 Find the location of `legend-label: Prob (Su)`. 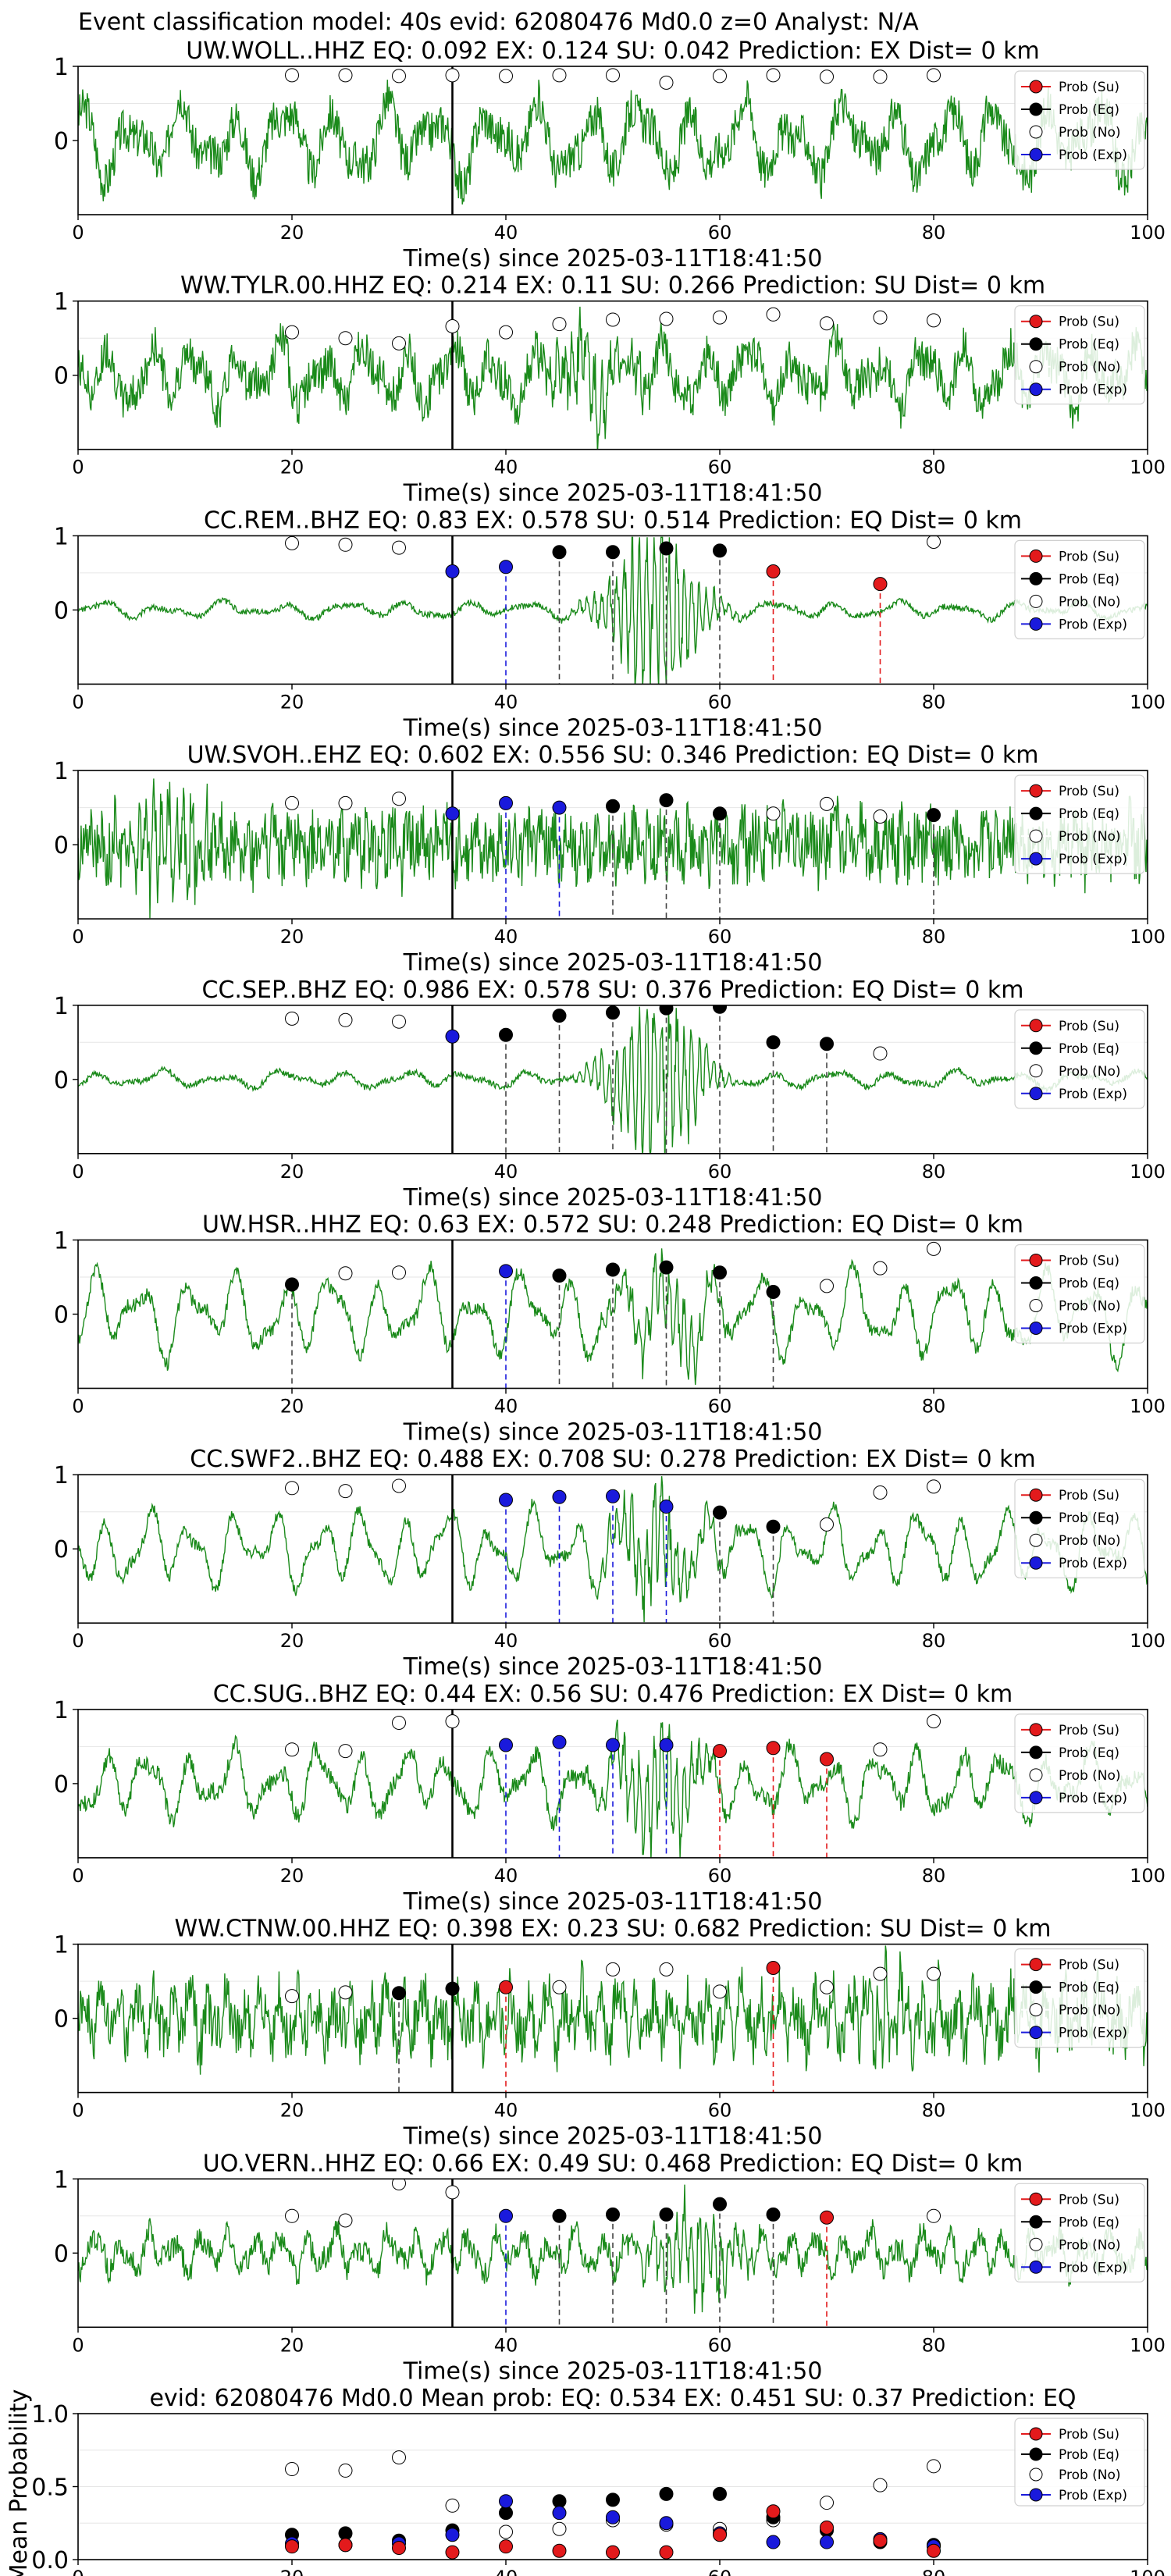

legend-label: Prob (Su) is located at coordinates (1089, 87).